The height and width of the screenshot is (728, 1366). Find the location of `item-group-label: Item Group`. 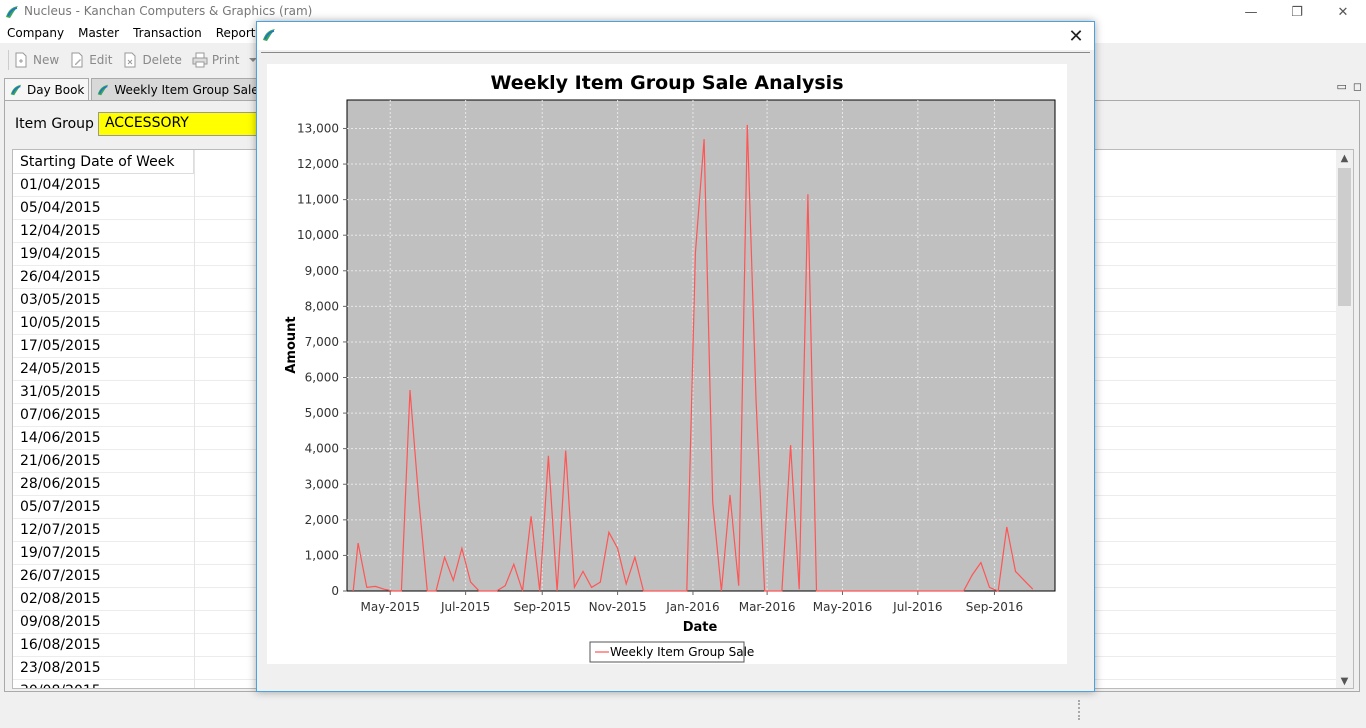

item-group-label: Item Group is located at coordinates (54, 124).